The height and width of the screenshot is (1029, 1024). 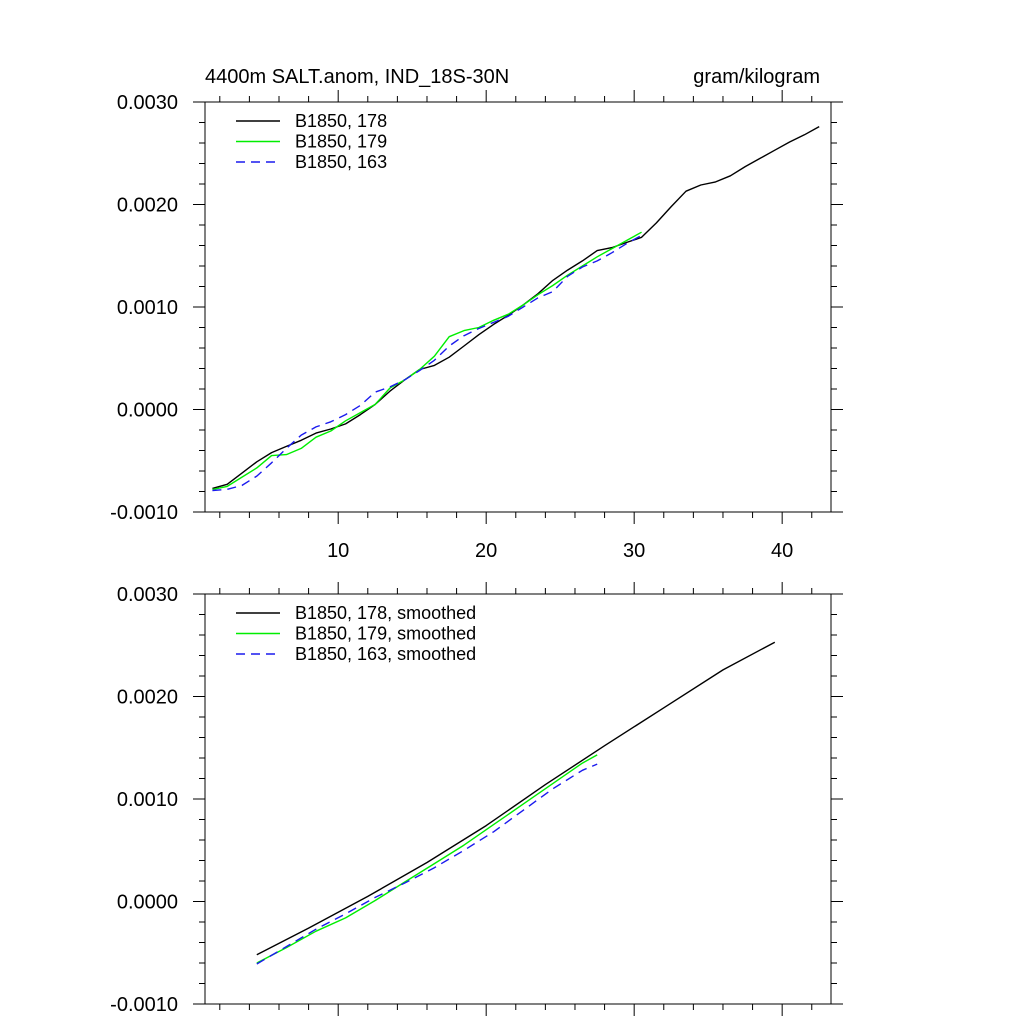 What do you see at coordinates (341, 142) in the screenshot?
I see `legend-label: B1850, 179` at bounding box center [341, 142].